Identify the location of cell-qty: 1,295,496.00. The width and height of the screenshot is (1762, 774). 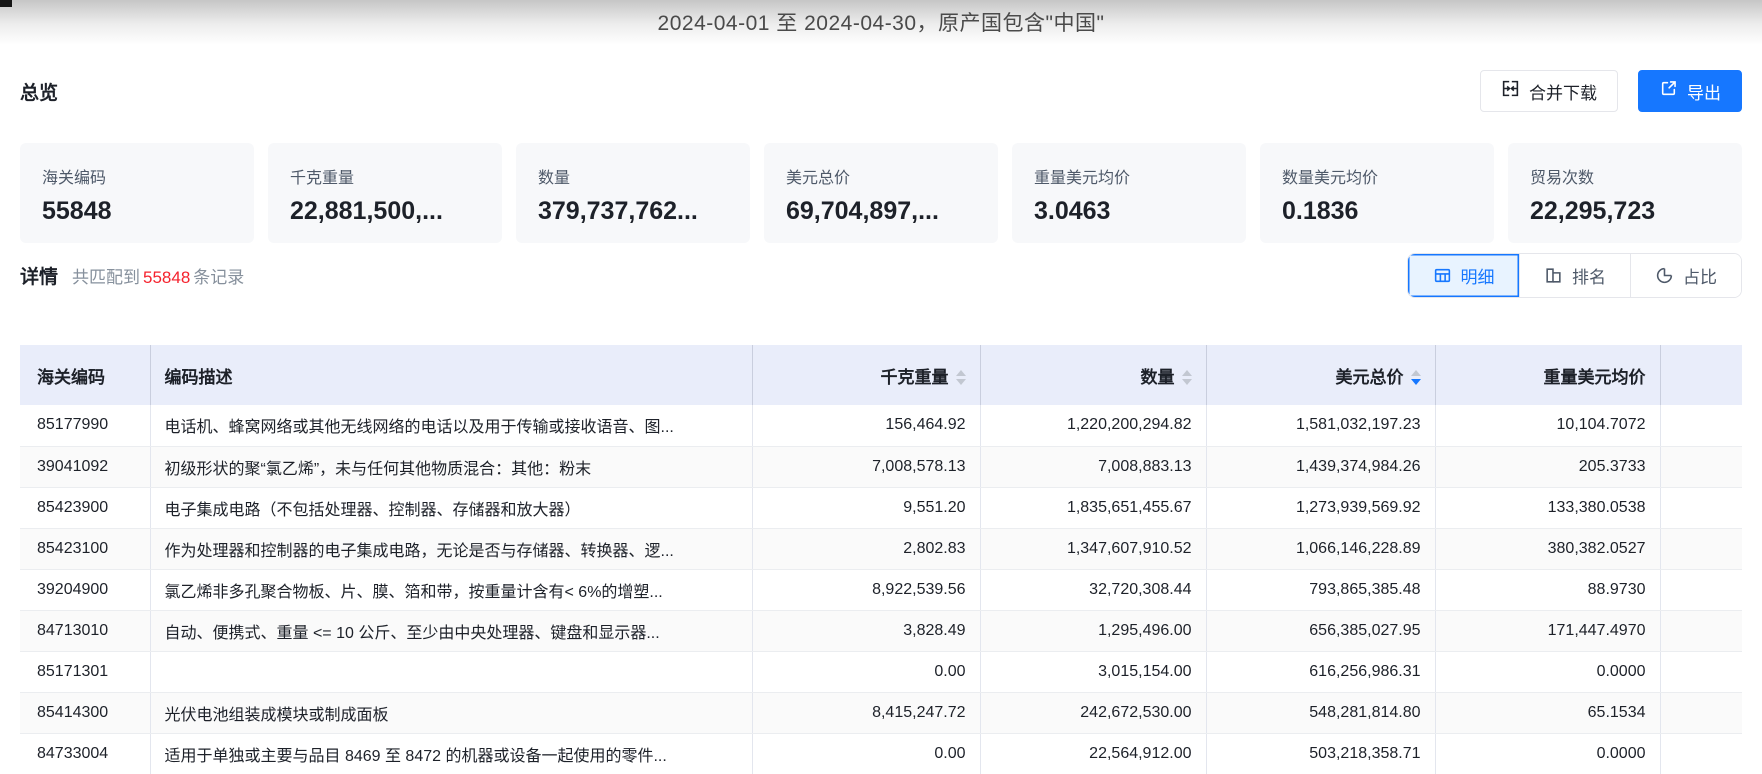
(1093, 631).